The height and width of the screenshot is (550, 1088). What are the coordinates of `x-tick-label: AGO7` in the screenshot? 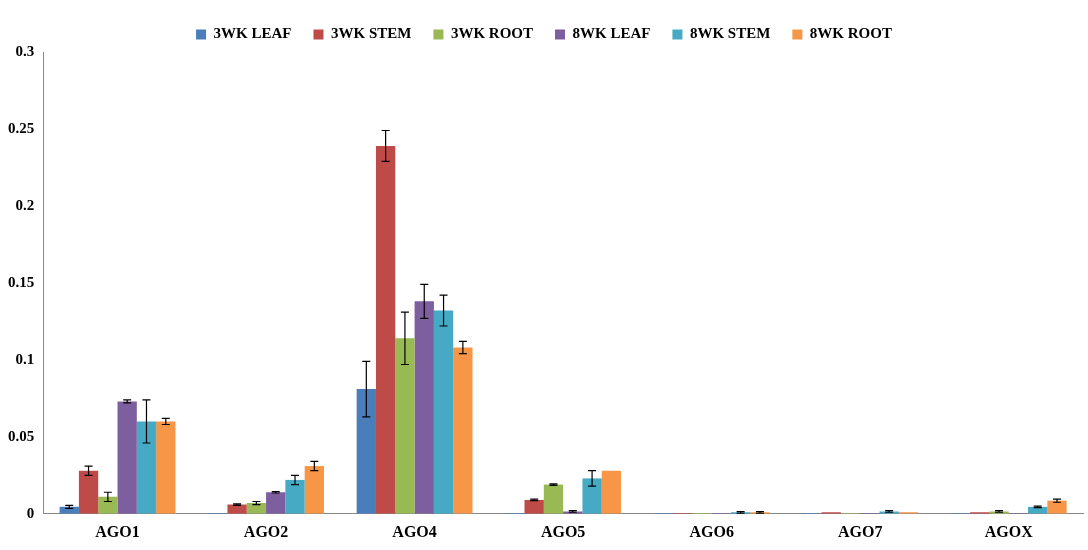 It's located at (860, 531).